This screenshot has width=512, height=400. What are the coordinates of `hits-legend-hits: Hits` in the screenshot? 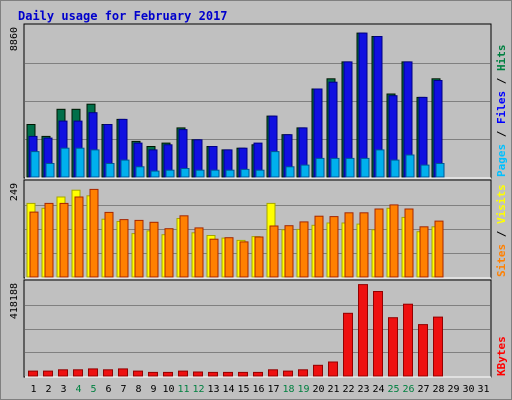 It's located at (501, 58).